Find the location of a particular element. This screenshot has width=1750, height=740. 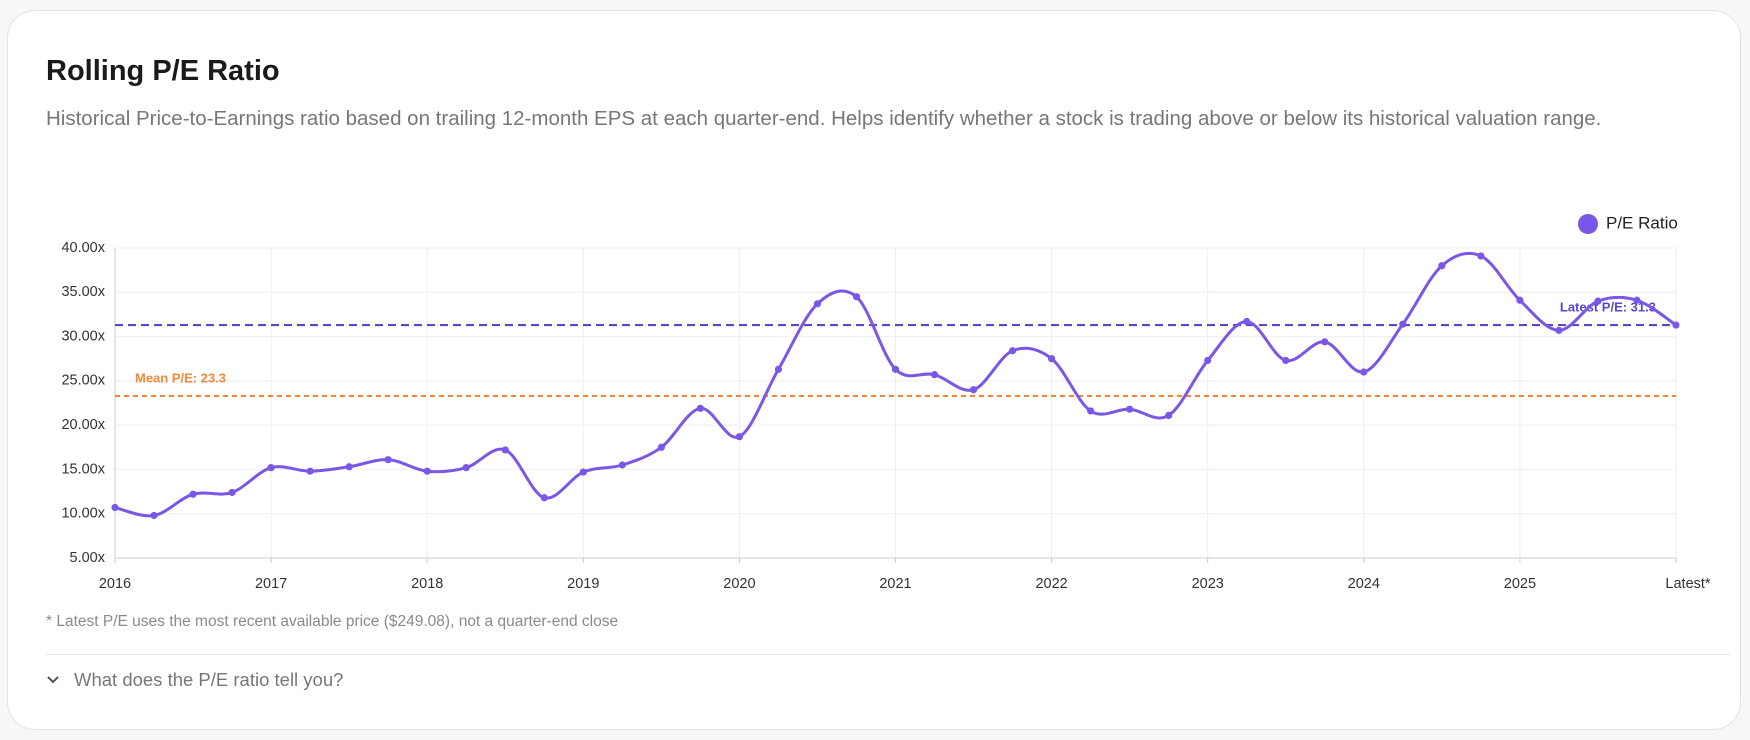

x-tick-label: 2018 is located at coordinates (427, 584).